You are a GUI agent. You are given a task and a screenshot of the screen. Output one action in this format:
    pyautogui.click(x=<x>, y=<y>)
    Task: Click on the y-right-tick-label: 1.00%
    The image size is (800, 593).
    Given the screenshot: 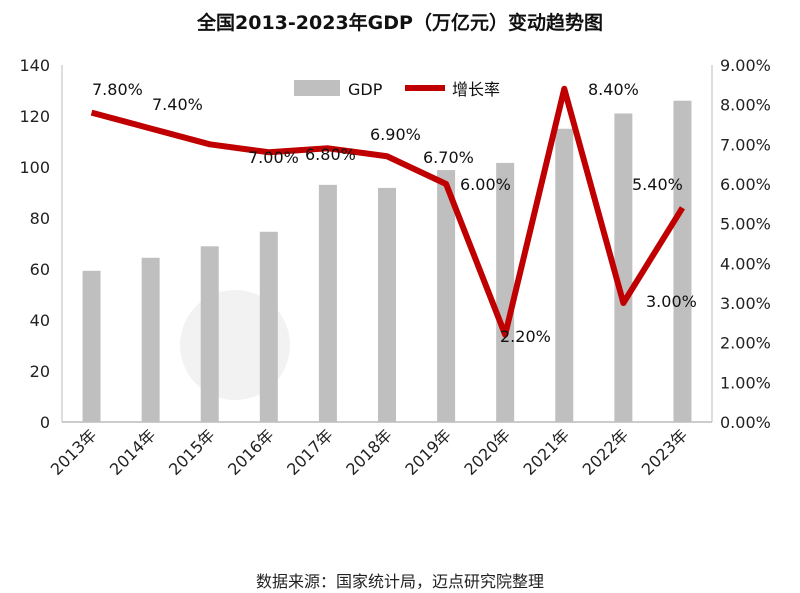 What is the action you would take?
    pyautogui.click(x=745, y=382)
    